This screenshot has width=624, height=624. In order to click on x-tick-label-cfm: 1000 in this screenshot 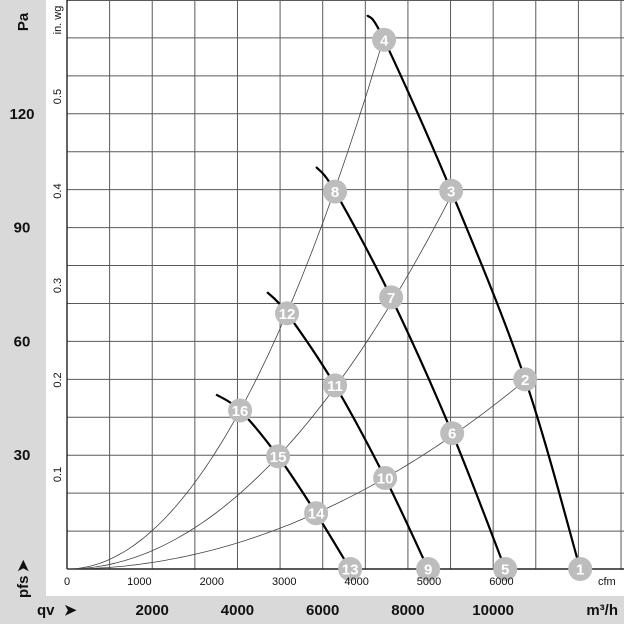, I will do `click(139, 582)`.